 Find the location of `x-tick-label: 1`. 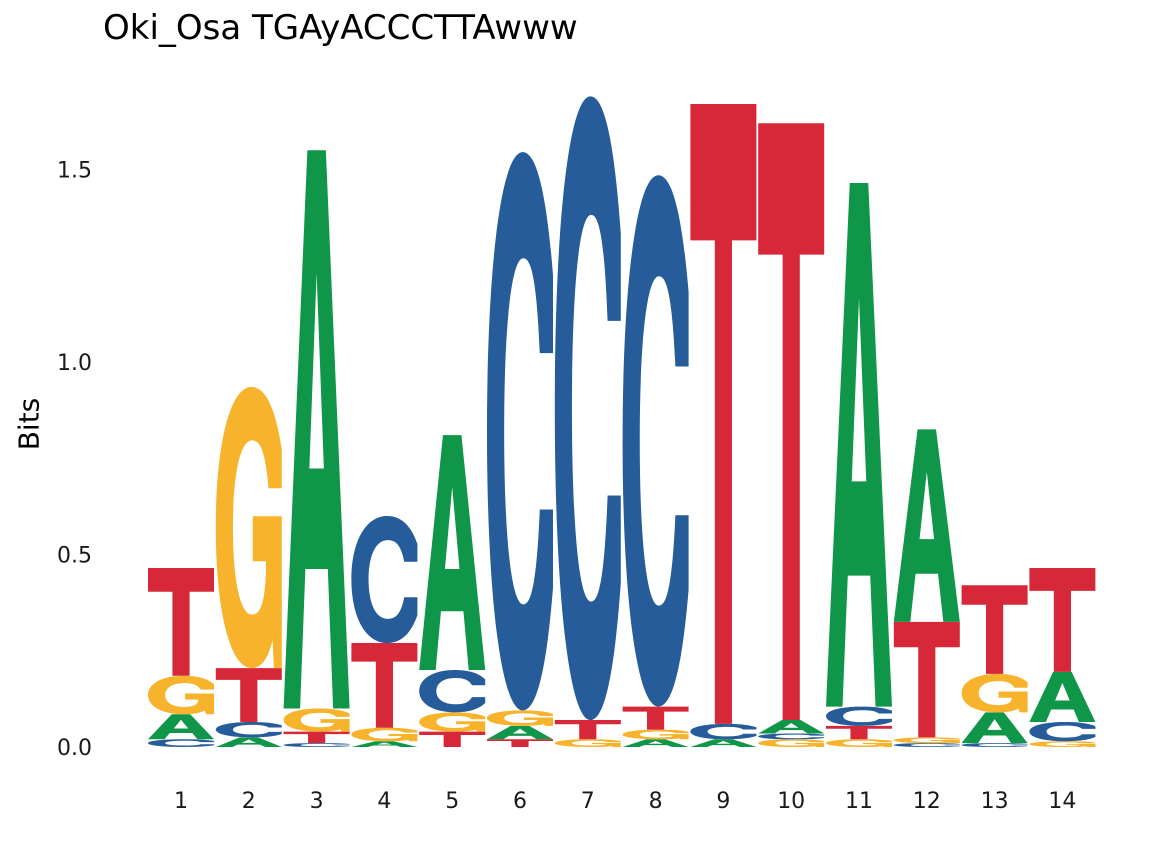

x-tick-label: 1 is located at coordinates (181, 801).